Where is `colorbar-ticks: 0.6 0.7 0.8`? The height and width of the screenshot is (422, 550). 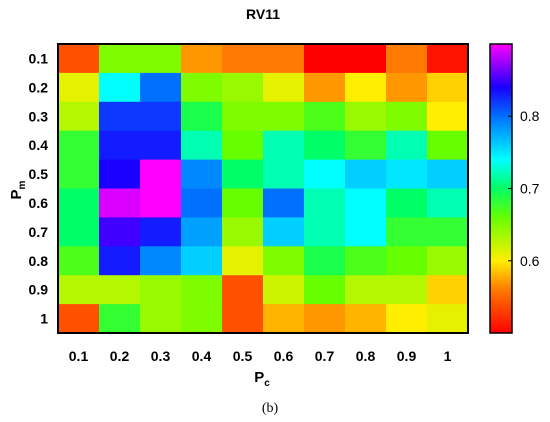 colorbar-ticks: 0.6 0.7 0.8 is located at coordinates (524, 188).